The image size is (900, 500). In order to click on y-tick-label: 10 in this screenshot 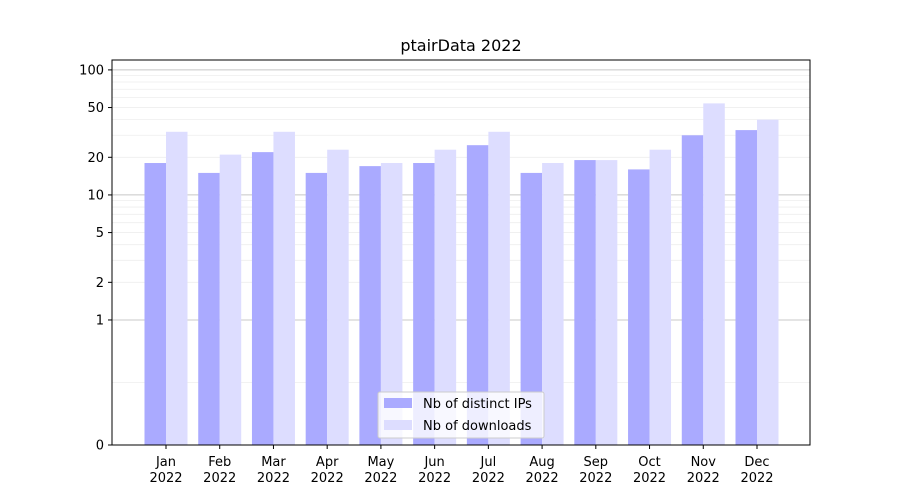, I will do `click(95, 195)`.